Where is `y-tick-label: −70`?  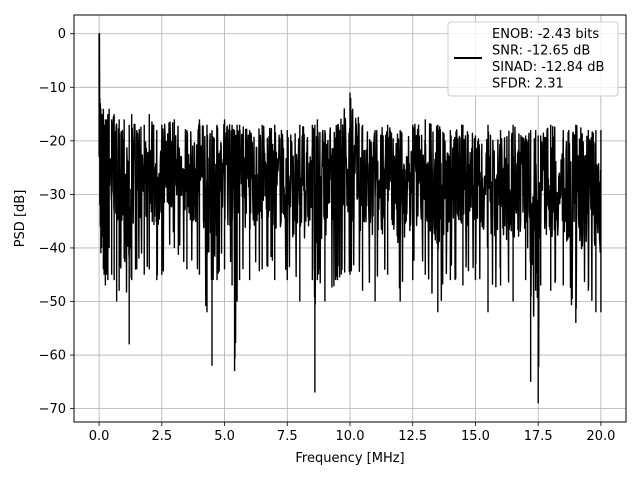 y-tick-label: −70 is located at coordinates (52, 409).